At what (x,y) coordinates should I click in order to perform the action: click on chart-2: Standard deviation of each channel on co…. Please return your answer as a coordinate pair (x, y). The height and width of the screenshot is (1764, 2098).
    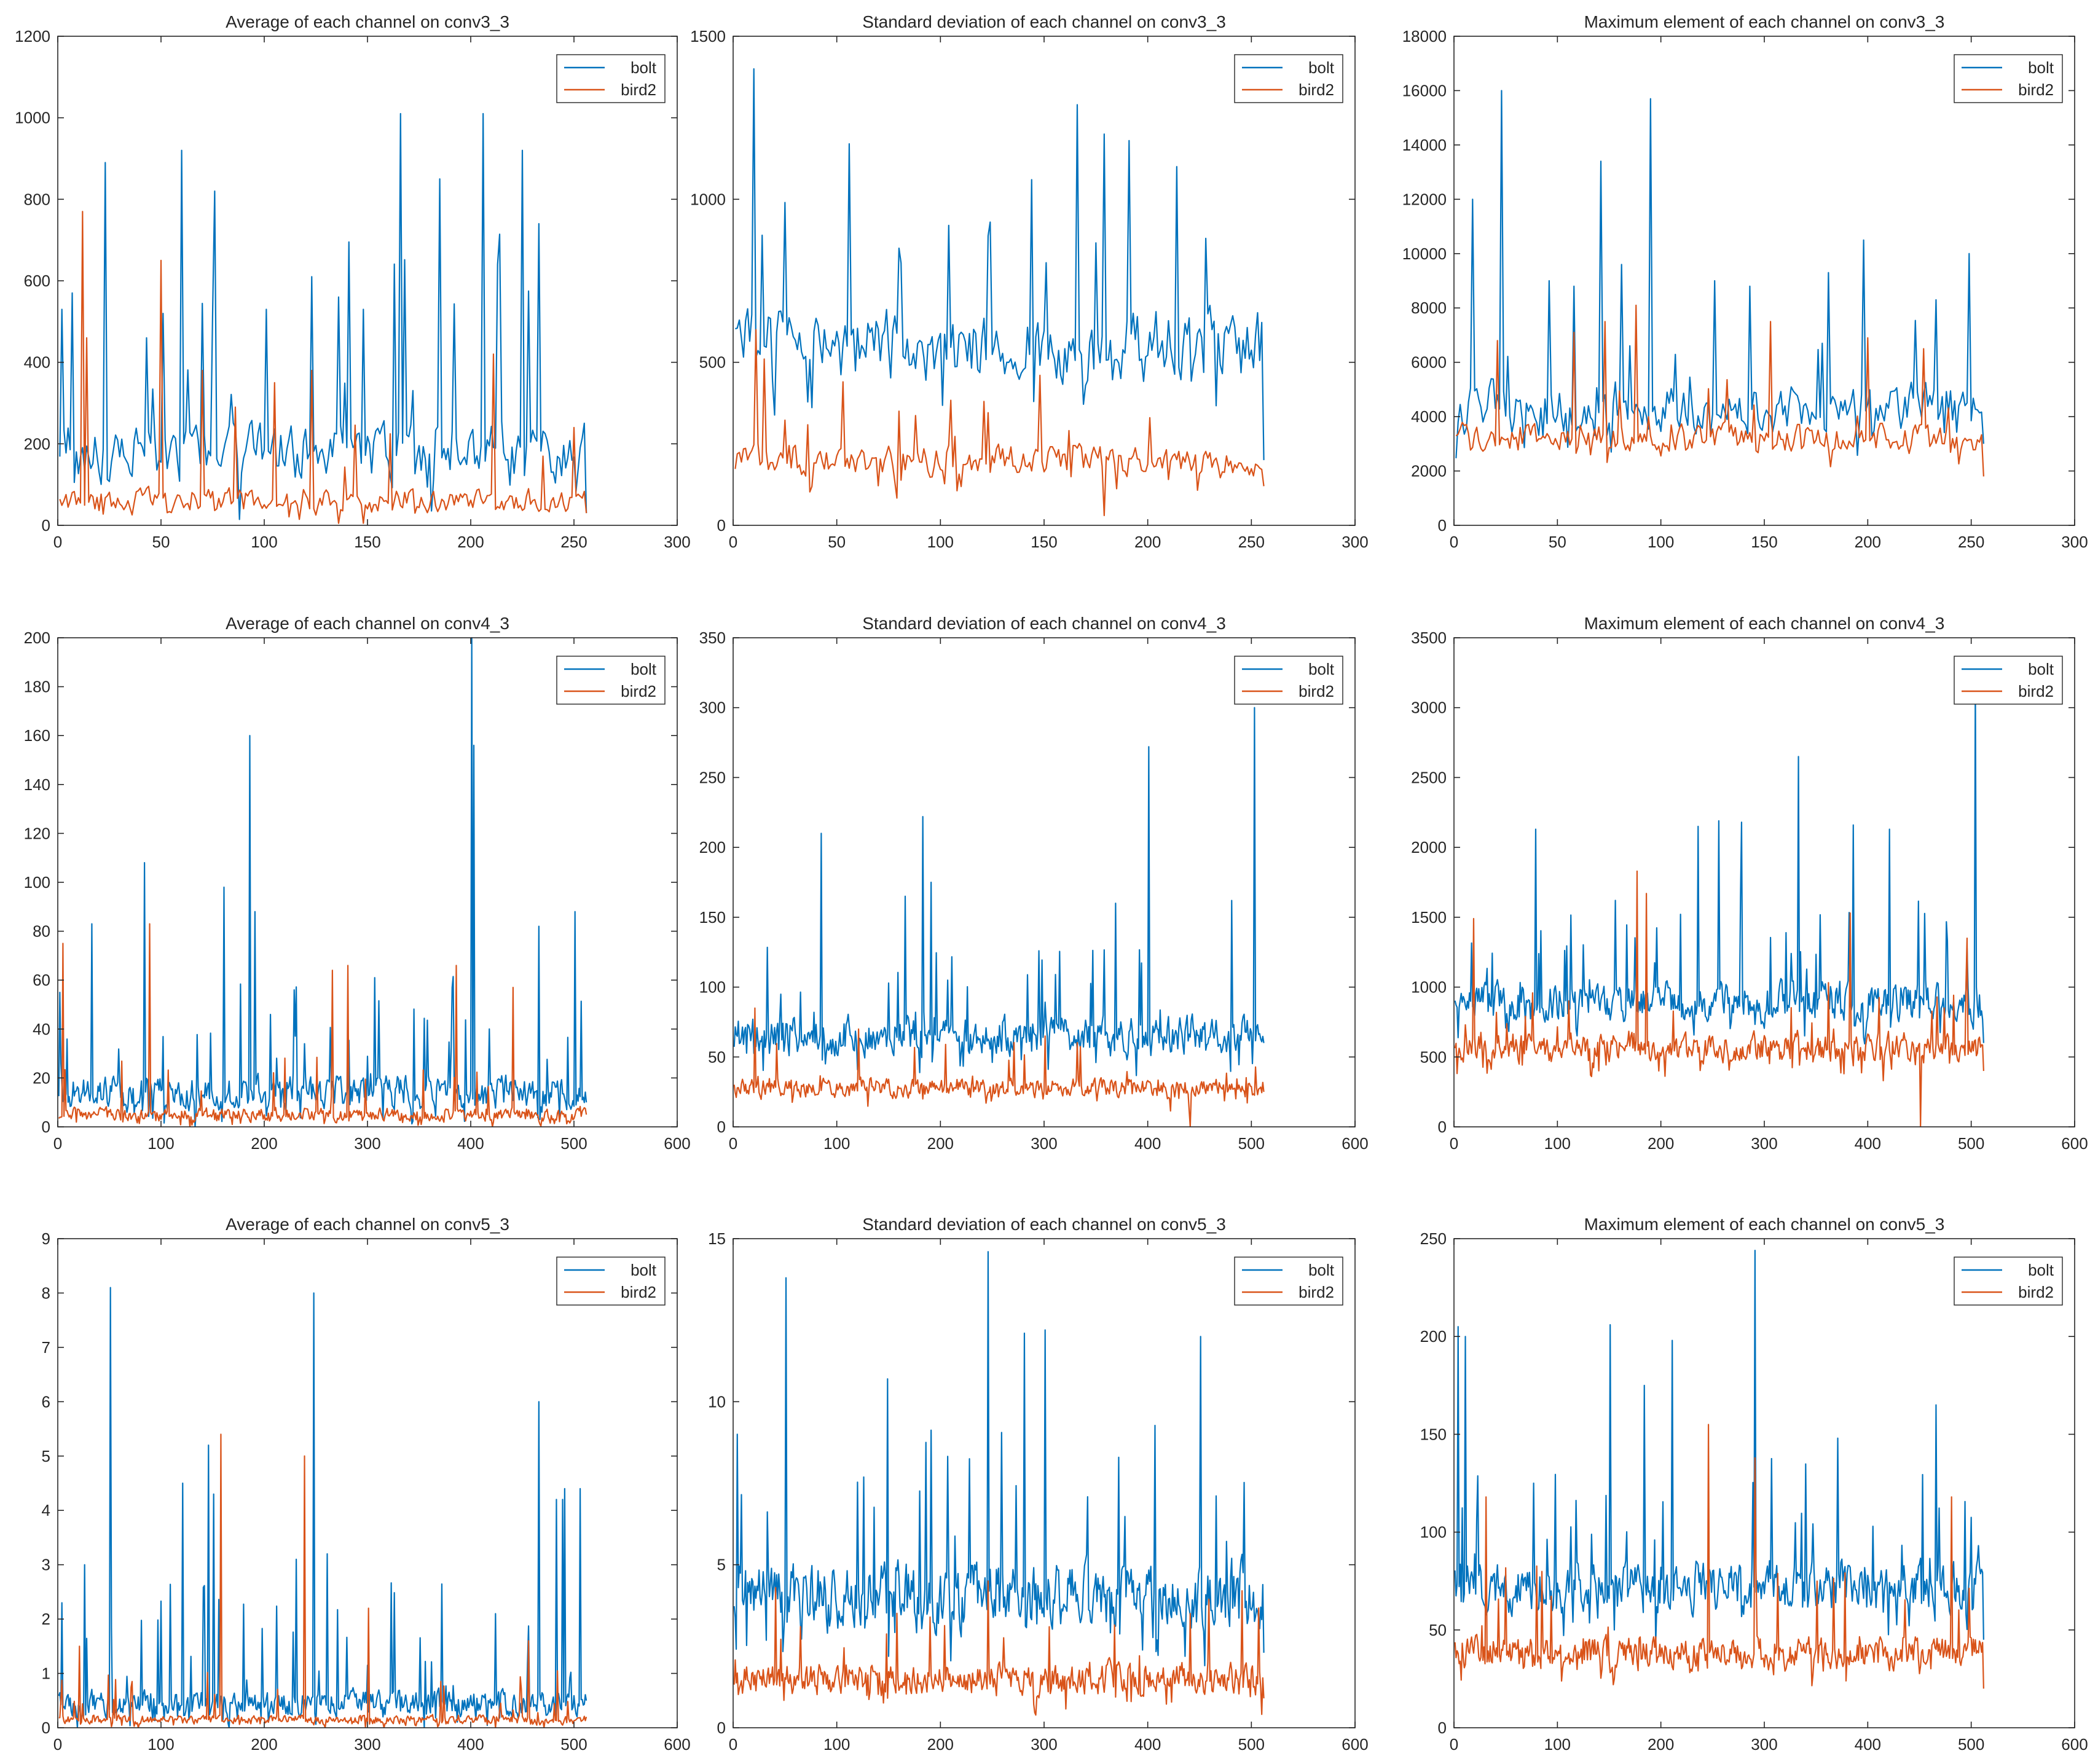
    Looking at the image, I should click on (1030, 281).